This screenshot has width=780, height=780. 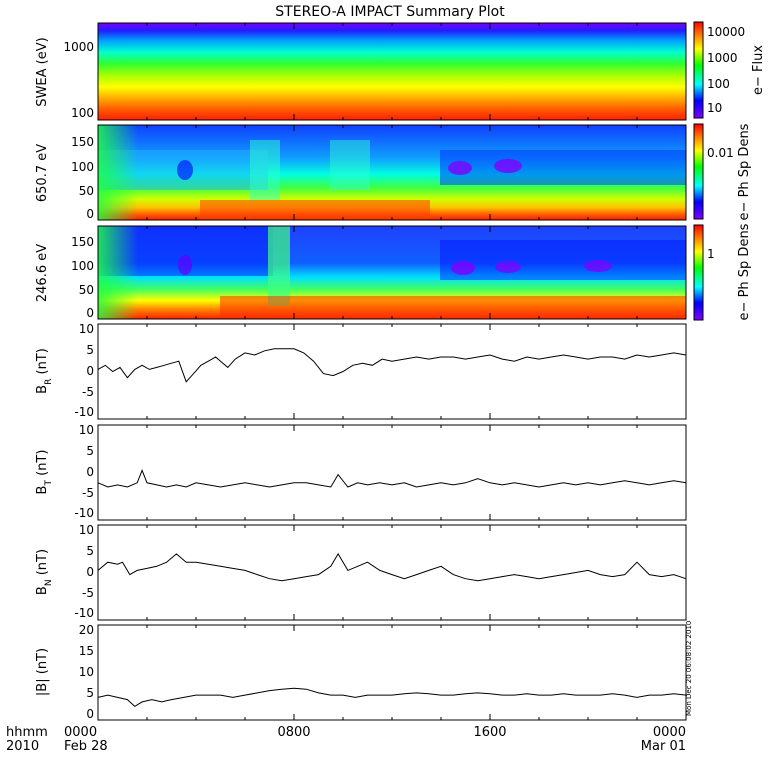 What do you see at coordinates (82, 142) in the screenshot?
I see `p2-ytick-150: 150` at bounding box center [82, 142].